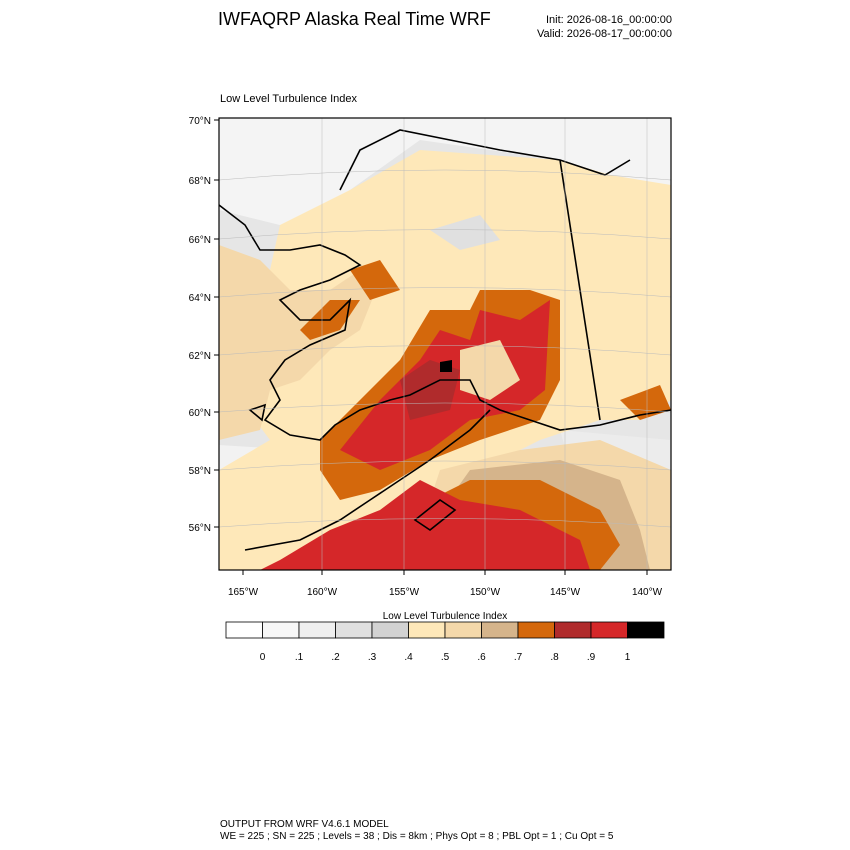 The image size is (850, 850). Describe the element at coordinates (200, 528) in the screenshot. I see `lat-label: 56°N` at that location.